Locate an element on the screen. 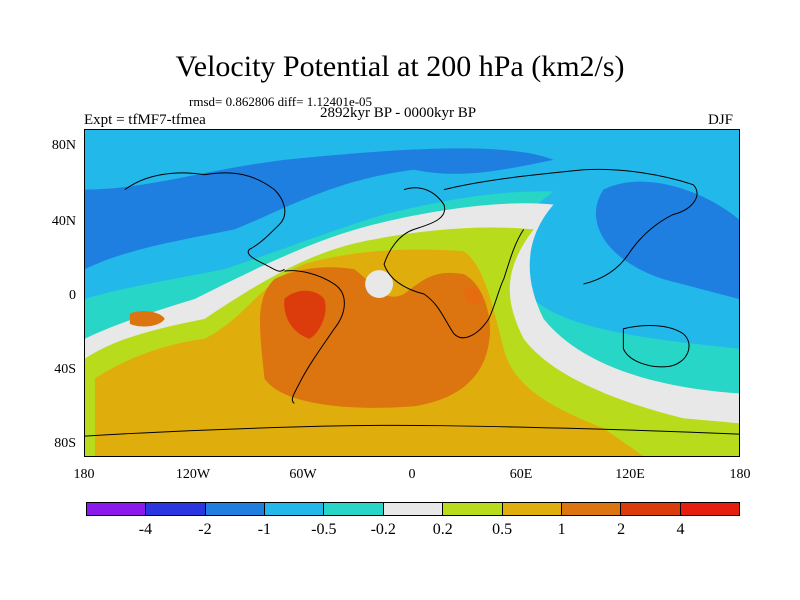  lon-label-180e: 180 is located at coordinates (740, 474).